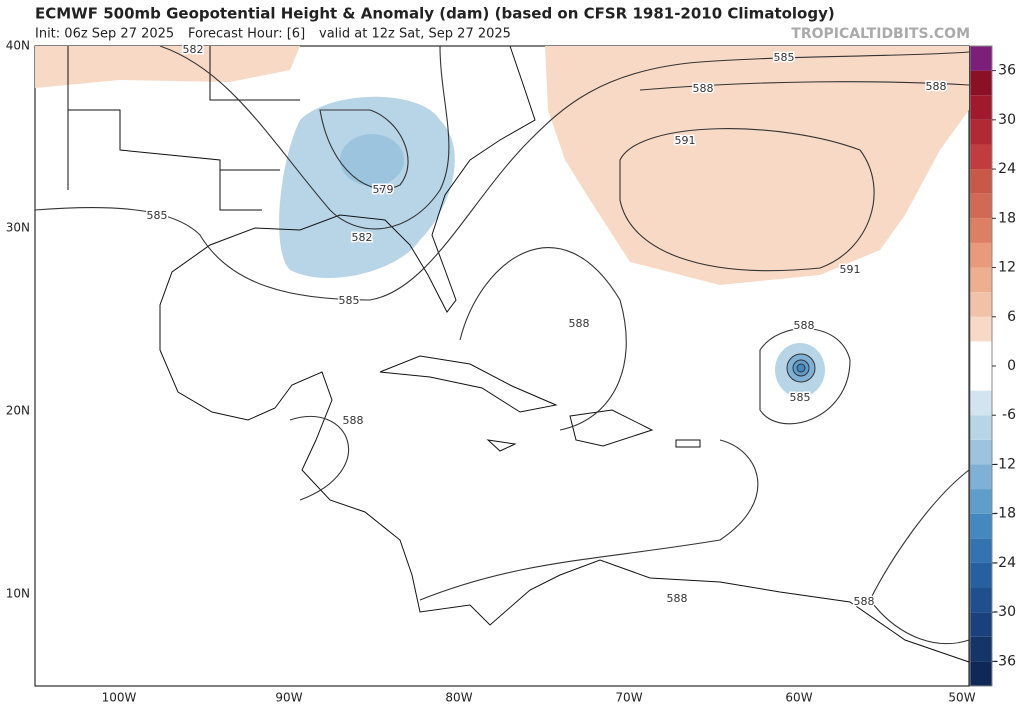 This screenshot has width=1024, height=706. Describe the element at coordinates (1007, 120) in the screenshot. I see `colorbar-label: 30` at that location.